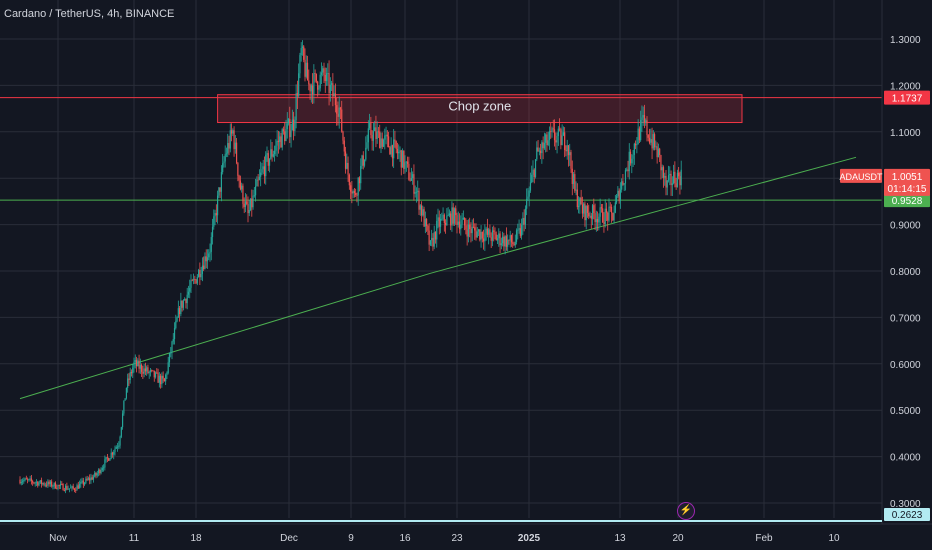 The height and width of the screenshot is (550, 932). Describe the element at coordinates (289, 538) in the screenshot. I see `time-tick-label: Dec` at that location.